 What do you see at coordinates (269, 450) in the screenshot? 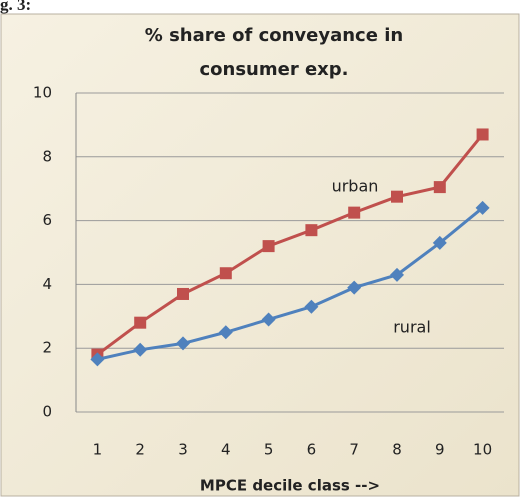
I see `x-tick-label: 5` at bounding box center [269, 450].